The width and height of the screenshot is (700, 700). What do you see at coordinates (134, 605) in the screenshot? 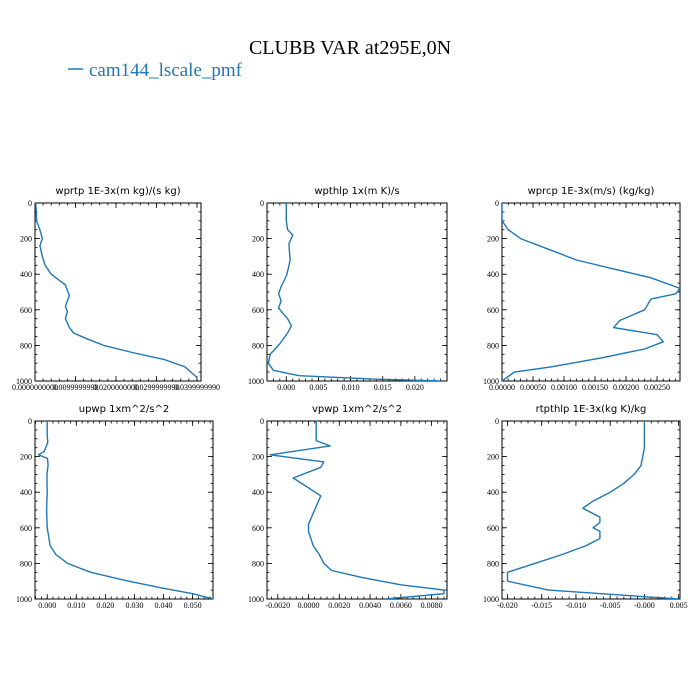
I see `x-tick-label: 0.030` at bounding box center [134, 605].